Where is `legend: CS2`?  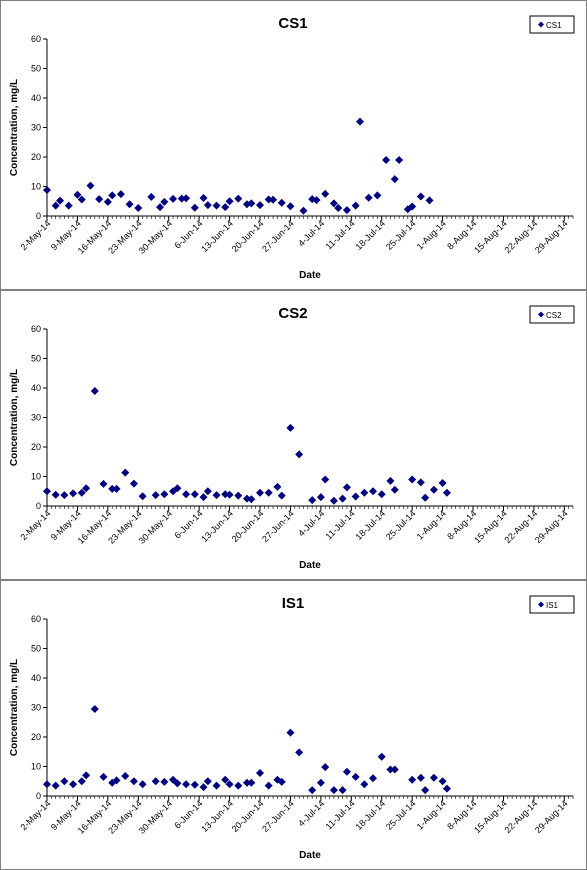 legend: CS2 is located at coordinates (552, 314).